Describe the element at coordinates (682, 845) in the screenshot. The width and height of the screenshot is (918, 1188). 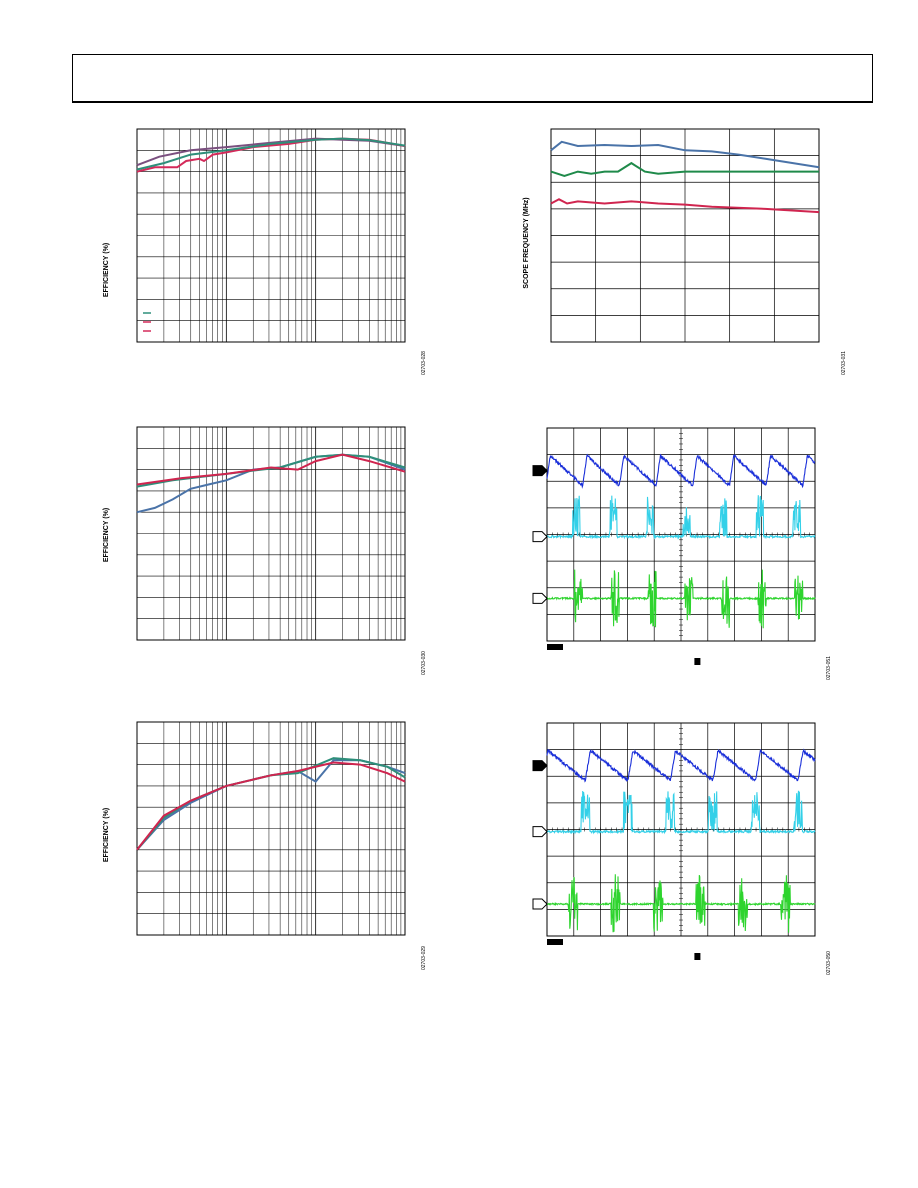
I see `oscilloscope-capture-2: 02703-050` at that location.